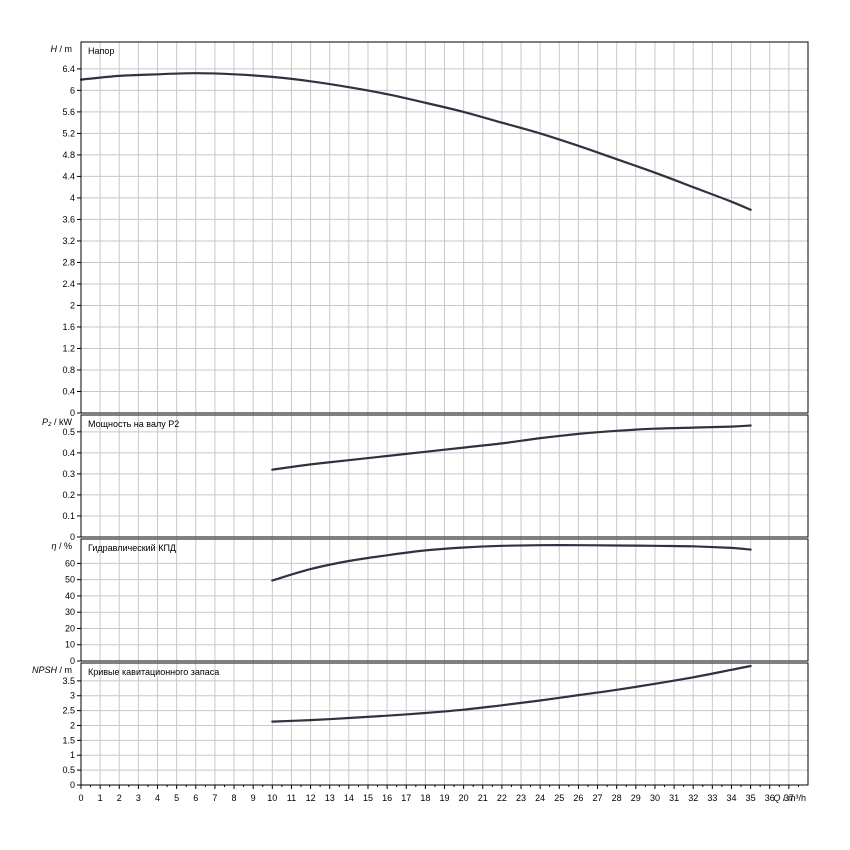 This screenshot has height=850, width=850. What do you see at coordinates (153, 672) in the screenshot?
I see `panel-title: Кривые кавитационного запаса` at bounding box center [153, 672].